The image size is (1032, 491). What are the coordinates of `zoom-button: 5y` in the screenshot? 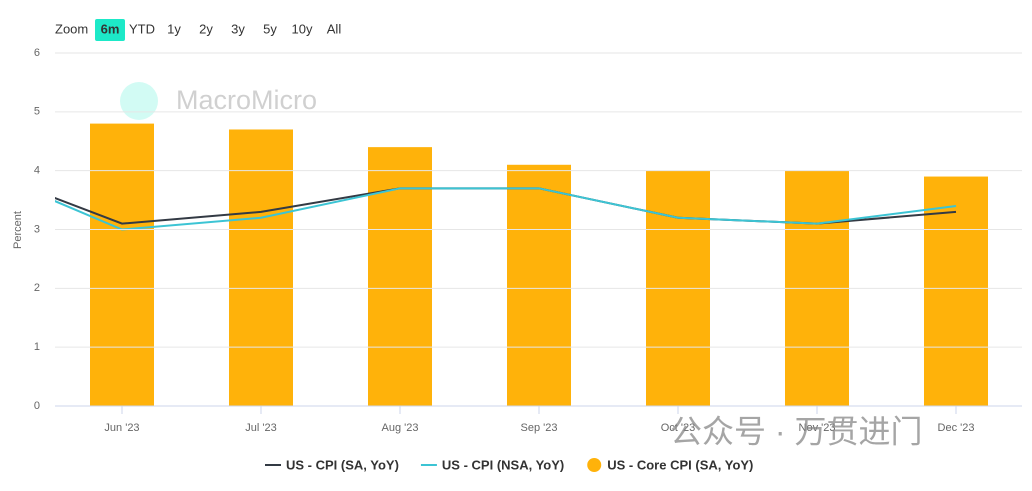 It's located at (270, 28).